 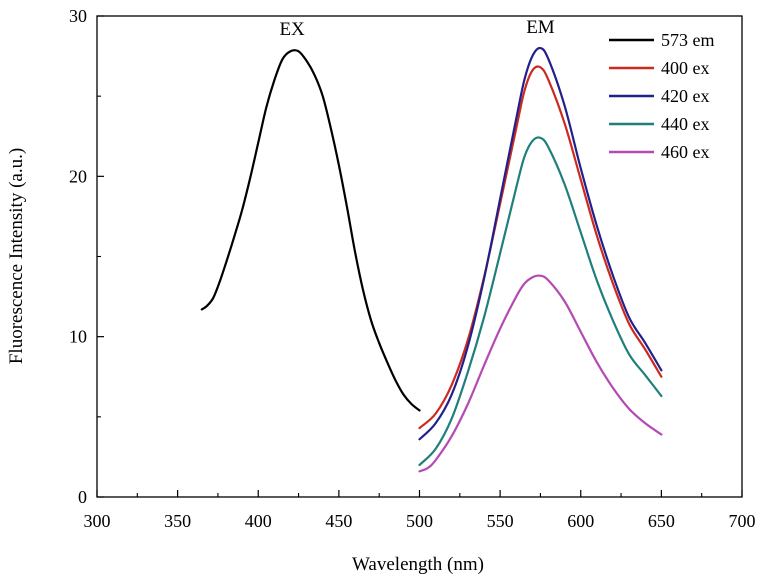 I want to click on legend-label: 420 ex, so click(x=685, y=96).